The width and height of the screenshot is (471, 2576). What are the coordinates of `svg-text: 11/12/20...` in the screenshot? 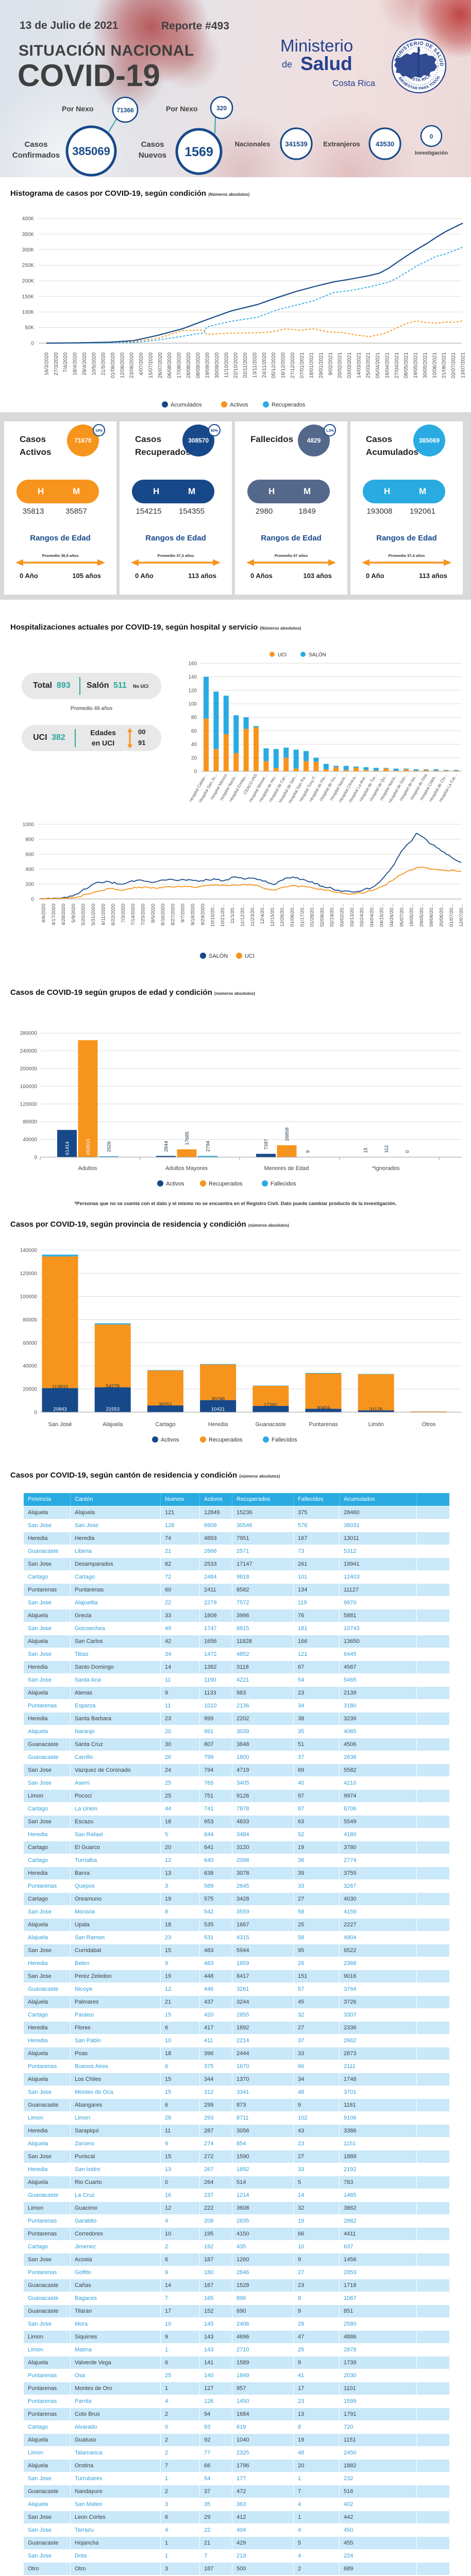 It's located at (243, 915).